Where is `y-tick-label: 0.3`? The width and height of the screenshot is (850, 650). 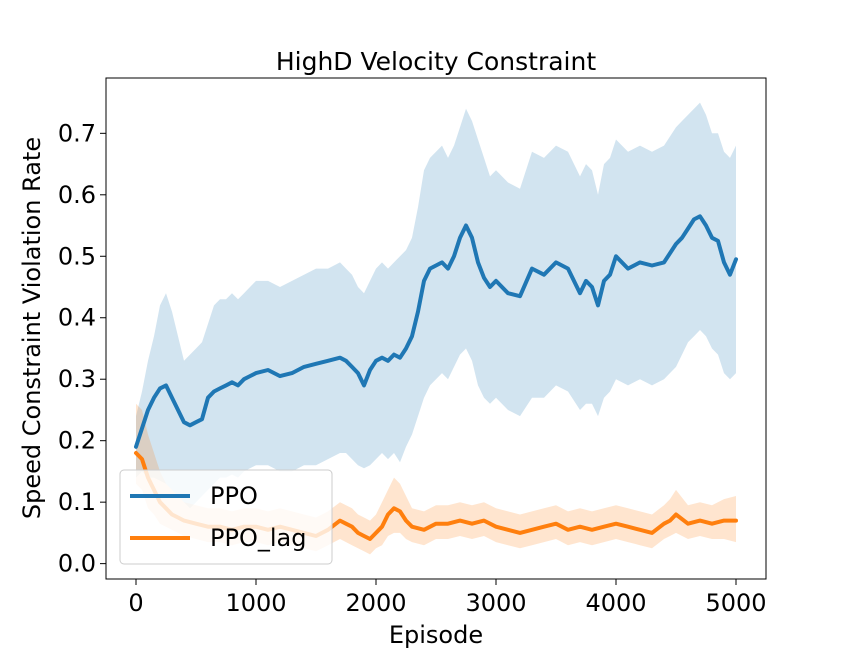 y-tick-label: 0.3 is located at coordinates (77, 379).